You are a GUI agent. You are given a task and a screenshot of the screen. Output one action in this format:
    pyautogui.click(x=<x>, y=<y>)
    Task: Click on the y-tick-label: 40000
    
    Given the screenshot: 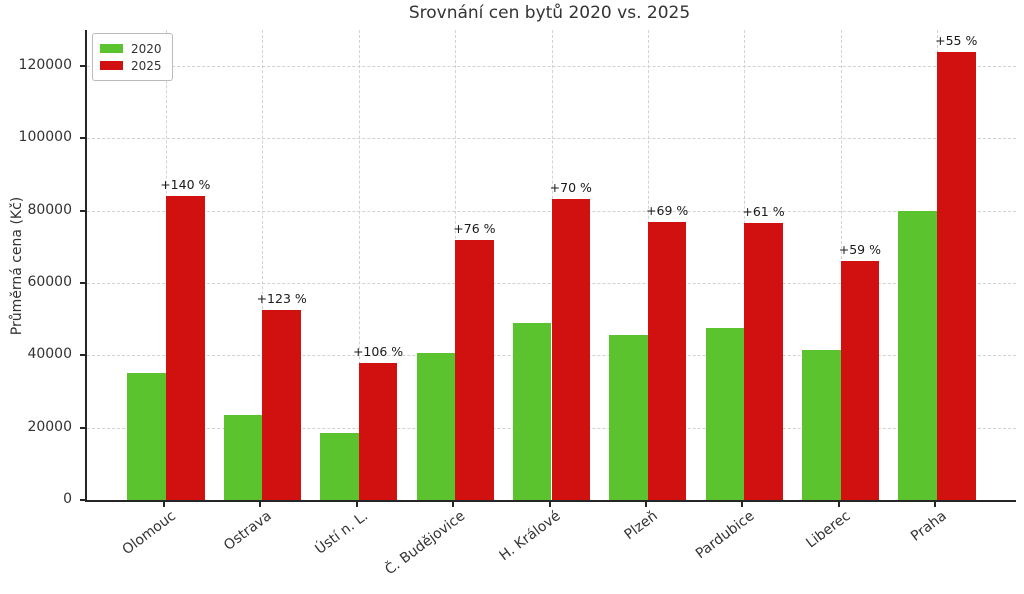 What is the action you would take?
    pyautogui.click(x=49, y=354)
    